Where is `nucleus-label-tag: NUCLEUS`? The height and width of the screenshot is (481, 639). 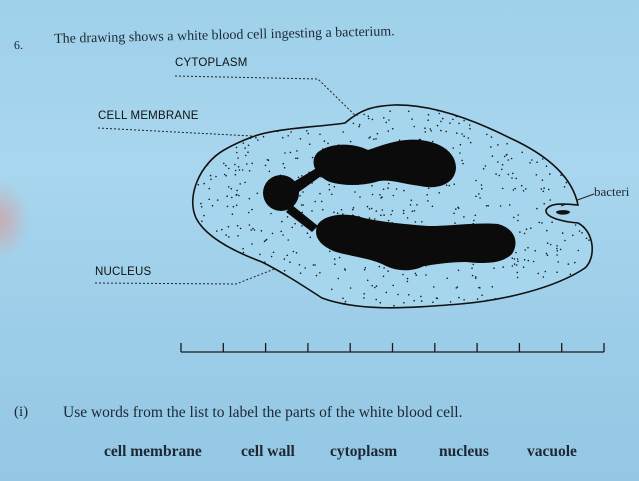
nucleus-label-tag: NUCLEUS is located at coordinates (123, 272).